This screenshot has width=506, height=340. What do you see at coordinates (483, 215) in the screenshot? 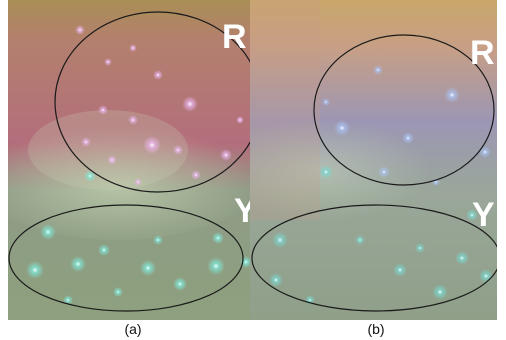
I see `lower-region-label: Y` at bounding box center [483, 215].